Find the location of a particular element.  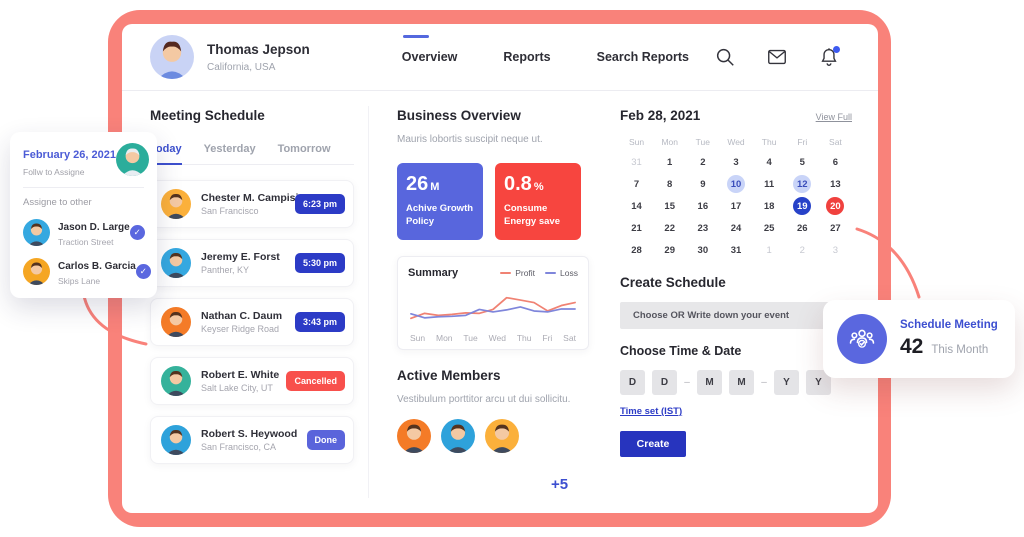

calendar-day-number: 4 is located at coordinates (769, 162).